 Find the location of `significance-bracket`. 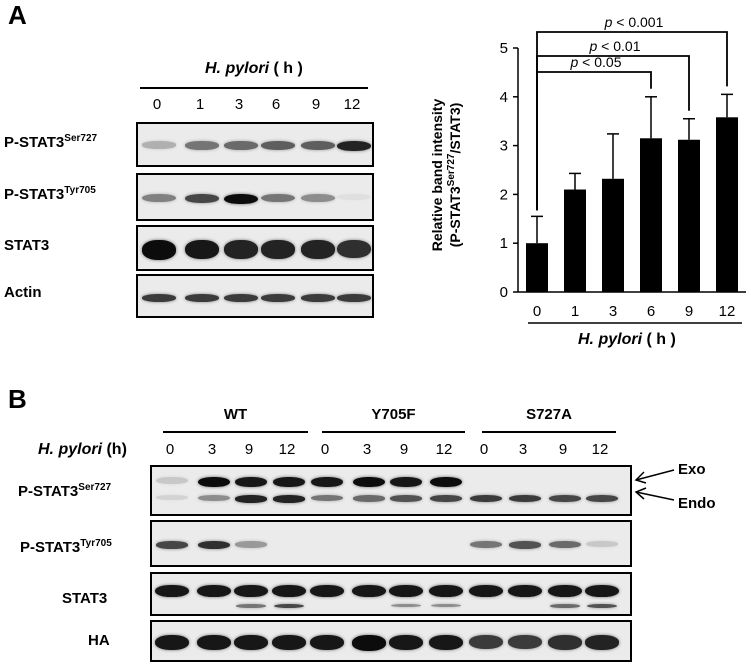

significance-bracket is located at coordinates (594, 141).